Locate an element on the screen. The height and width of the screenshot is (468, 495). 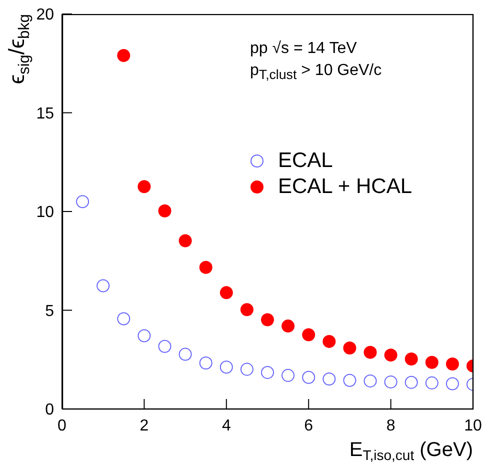
legend-label: ECAL + HCAL is located at coordinates (345, 187).